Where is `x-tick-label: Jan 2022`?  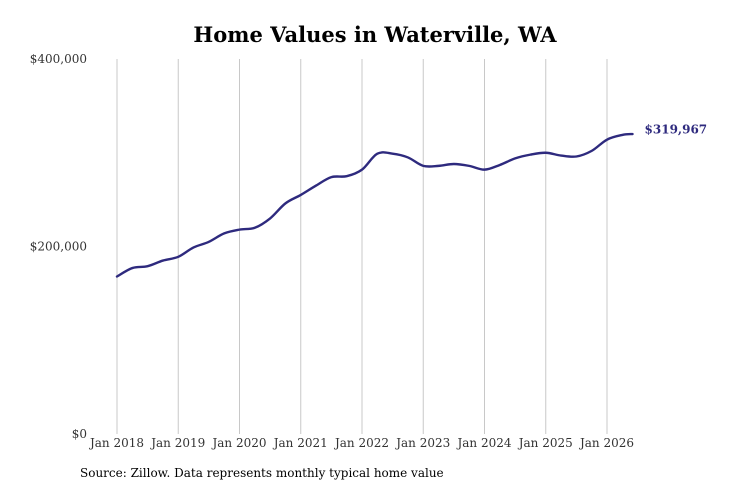
x-tick-label: Jan 2022 is located at coordinates (361, 443).